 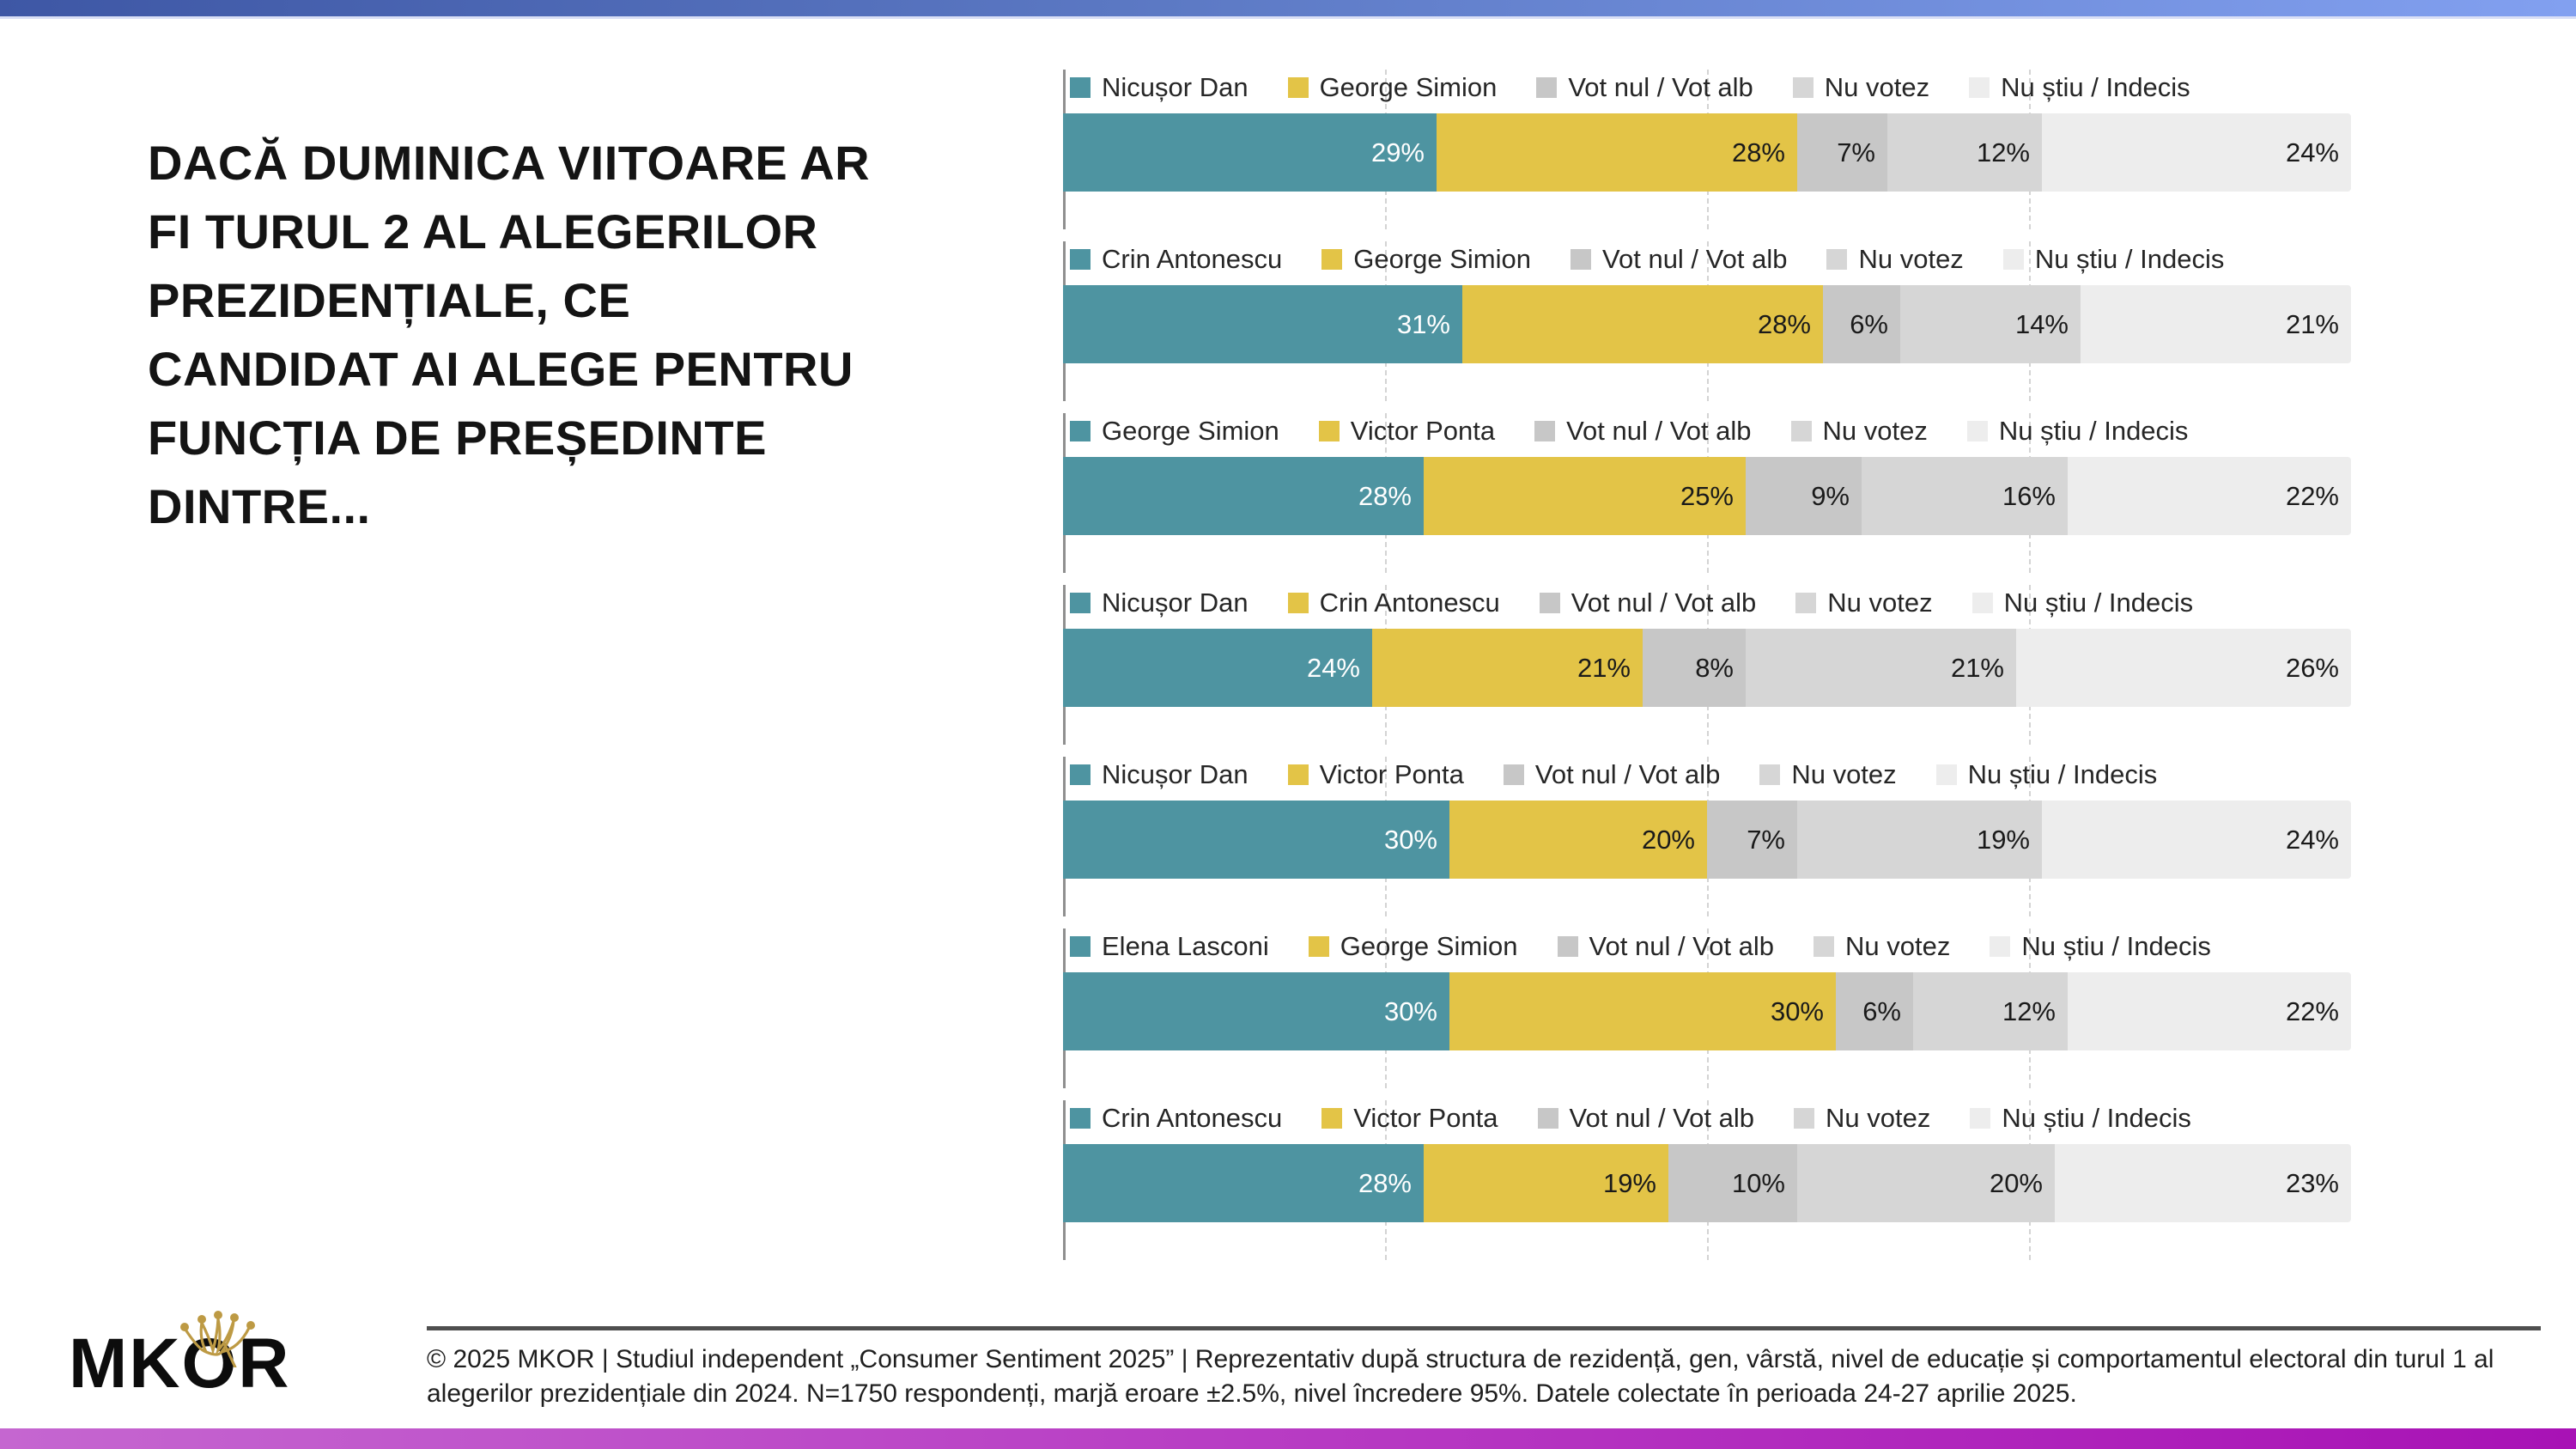 What do you see at coordinates (2209, 1011) in the screenshot?
I see `bar-segment: 22%` at bounding box center [2209, 1011].